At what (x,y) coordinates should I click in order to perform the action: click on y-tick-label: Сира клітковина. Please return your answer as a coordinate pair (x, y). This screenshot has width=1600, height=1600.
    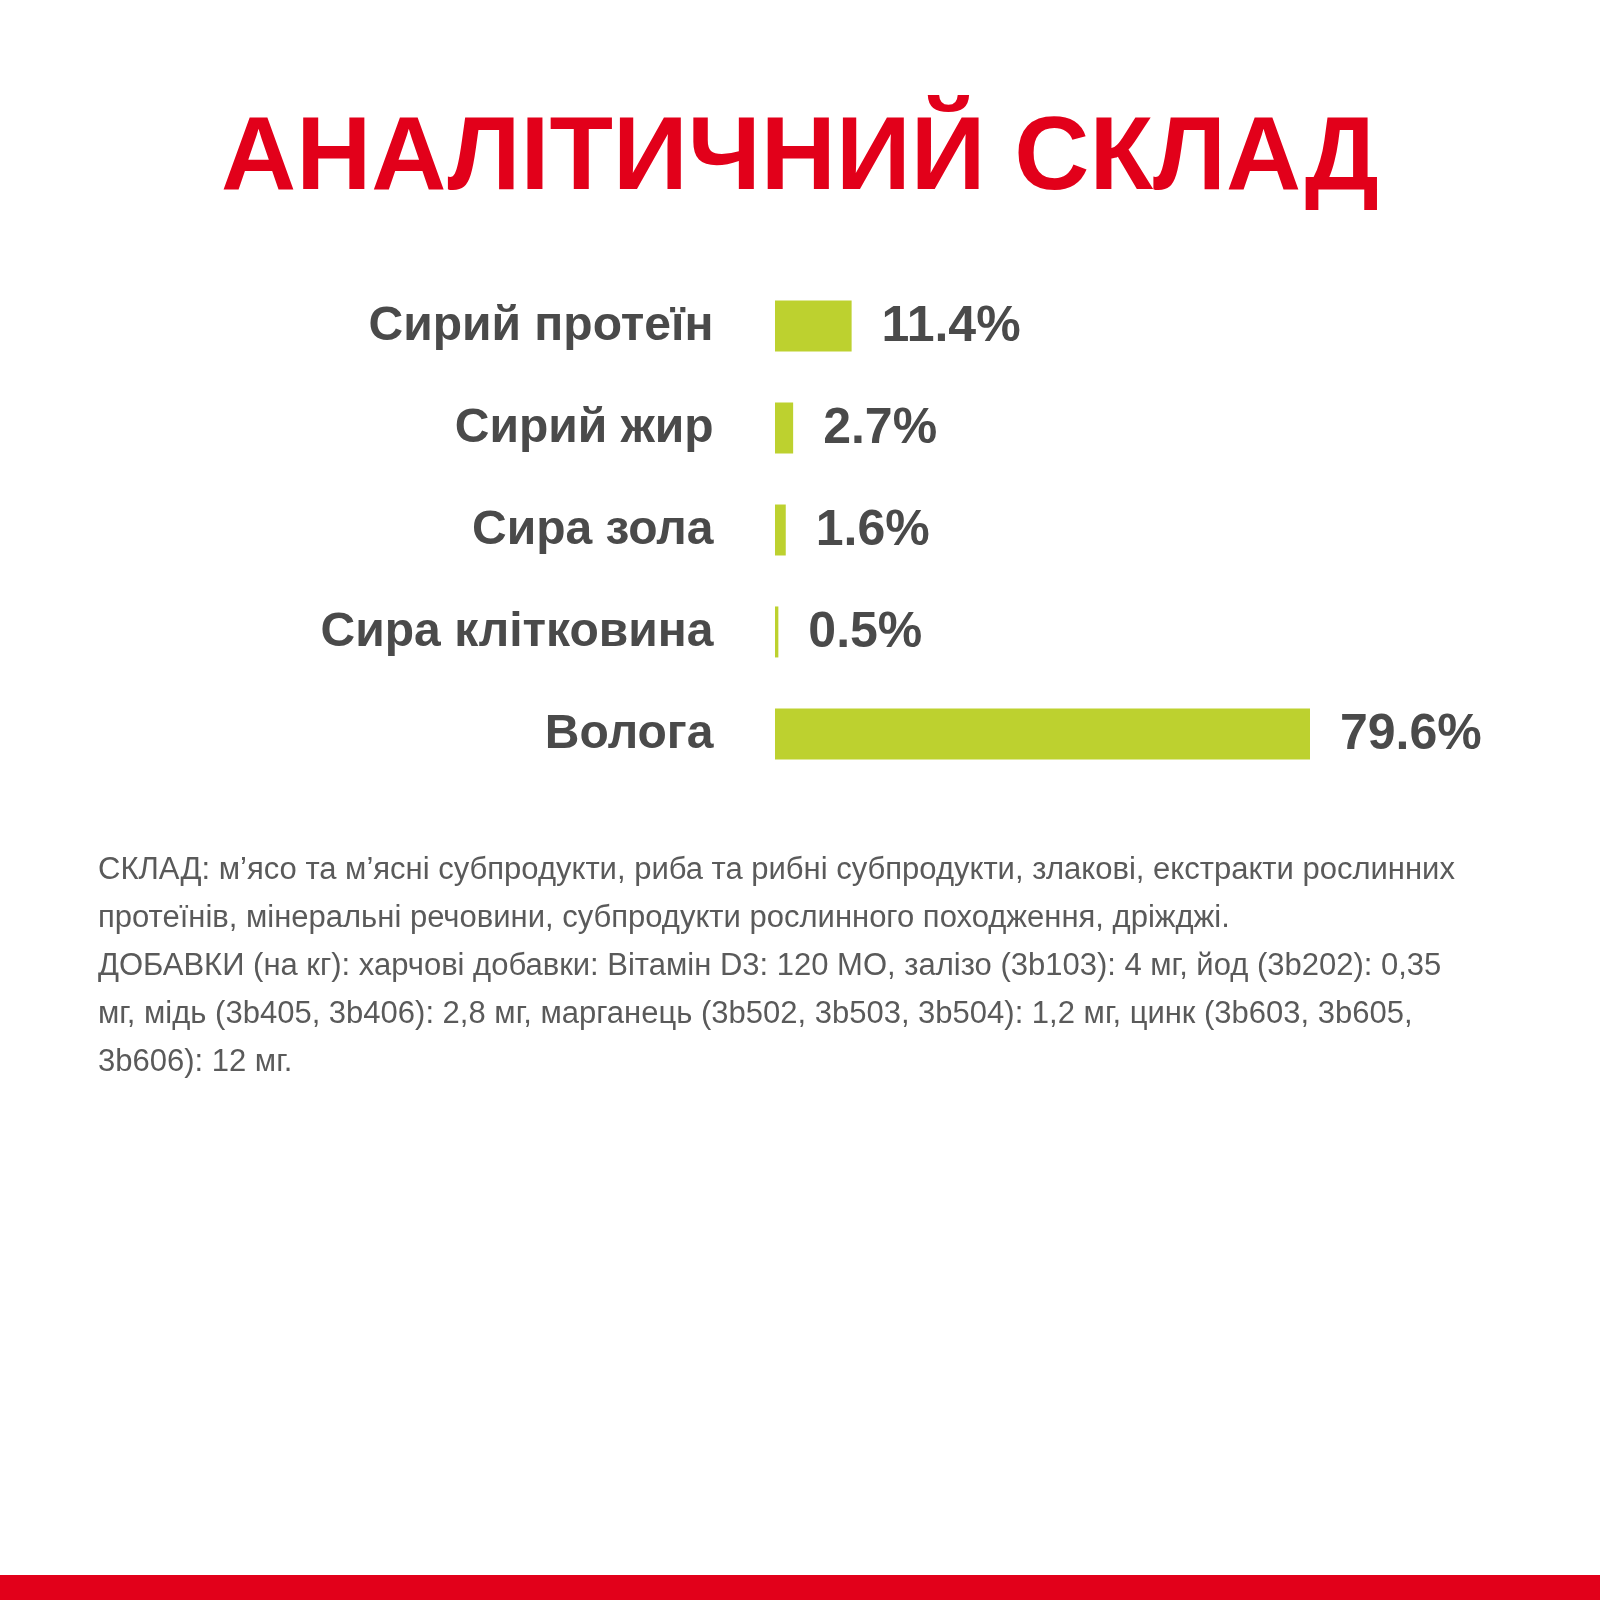
    Looking at the image, I should click on (517, 629).